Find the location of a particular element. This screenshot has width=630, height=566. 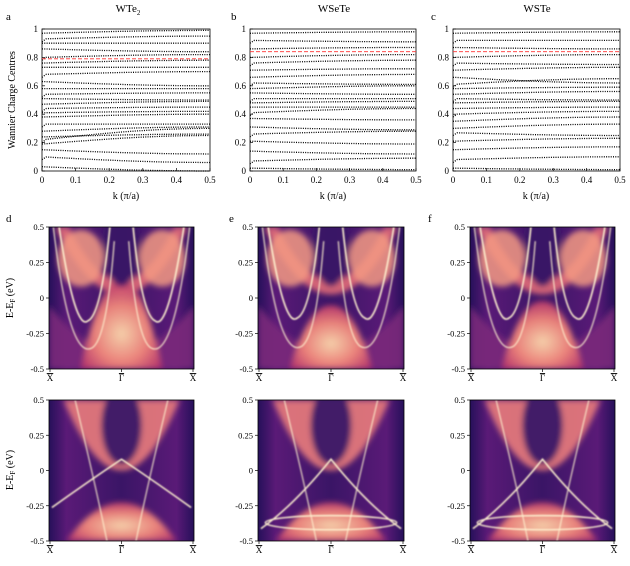

bands-panel-f-bottom: 0.50.250-0.25-0.5X Γ X is located at coordinates (532, 475).